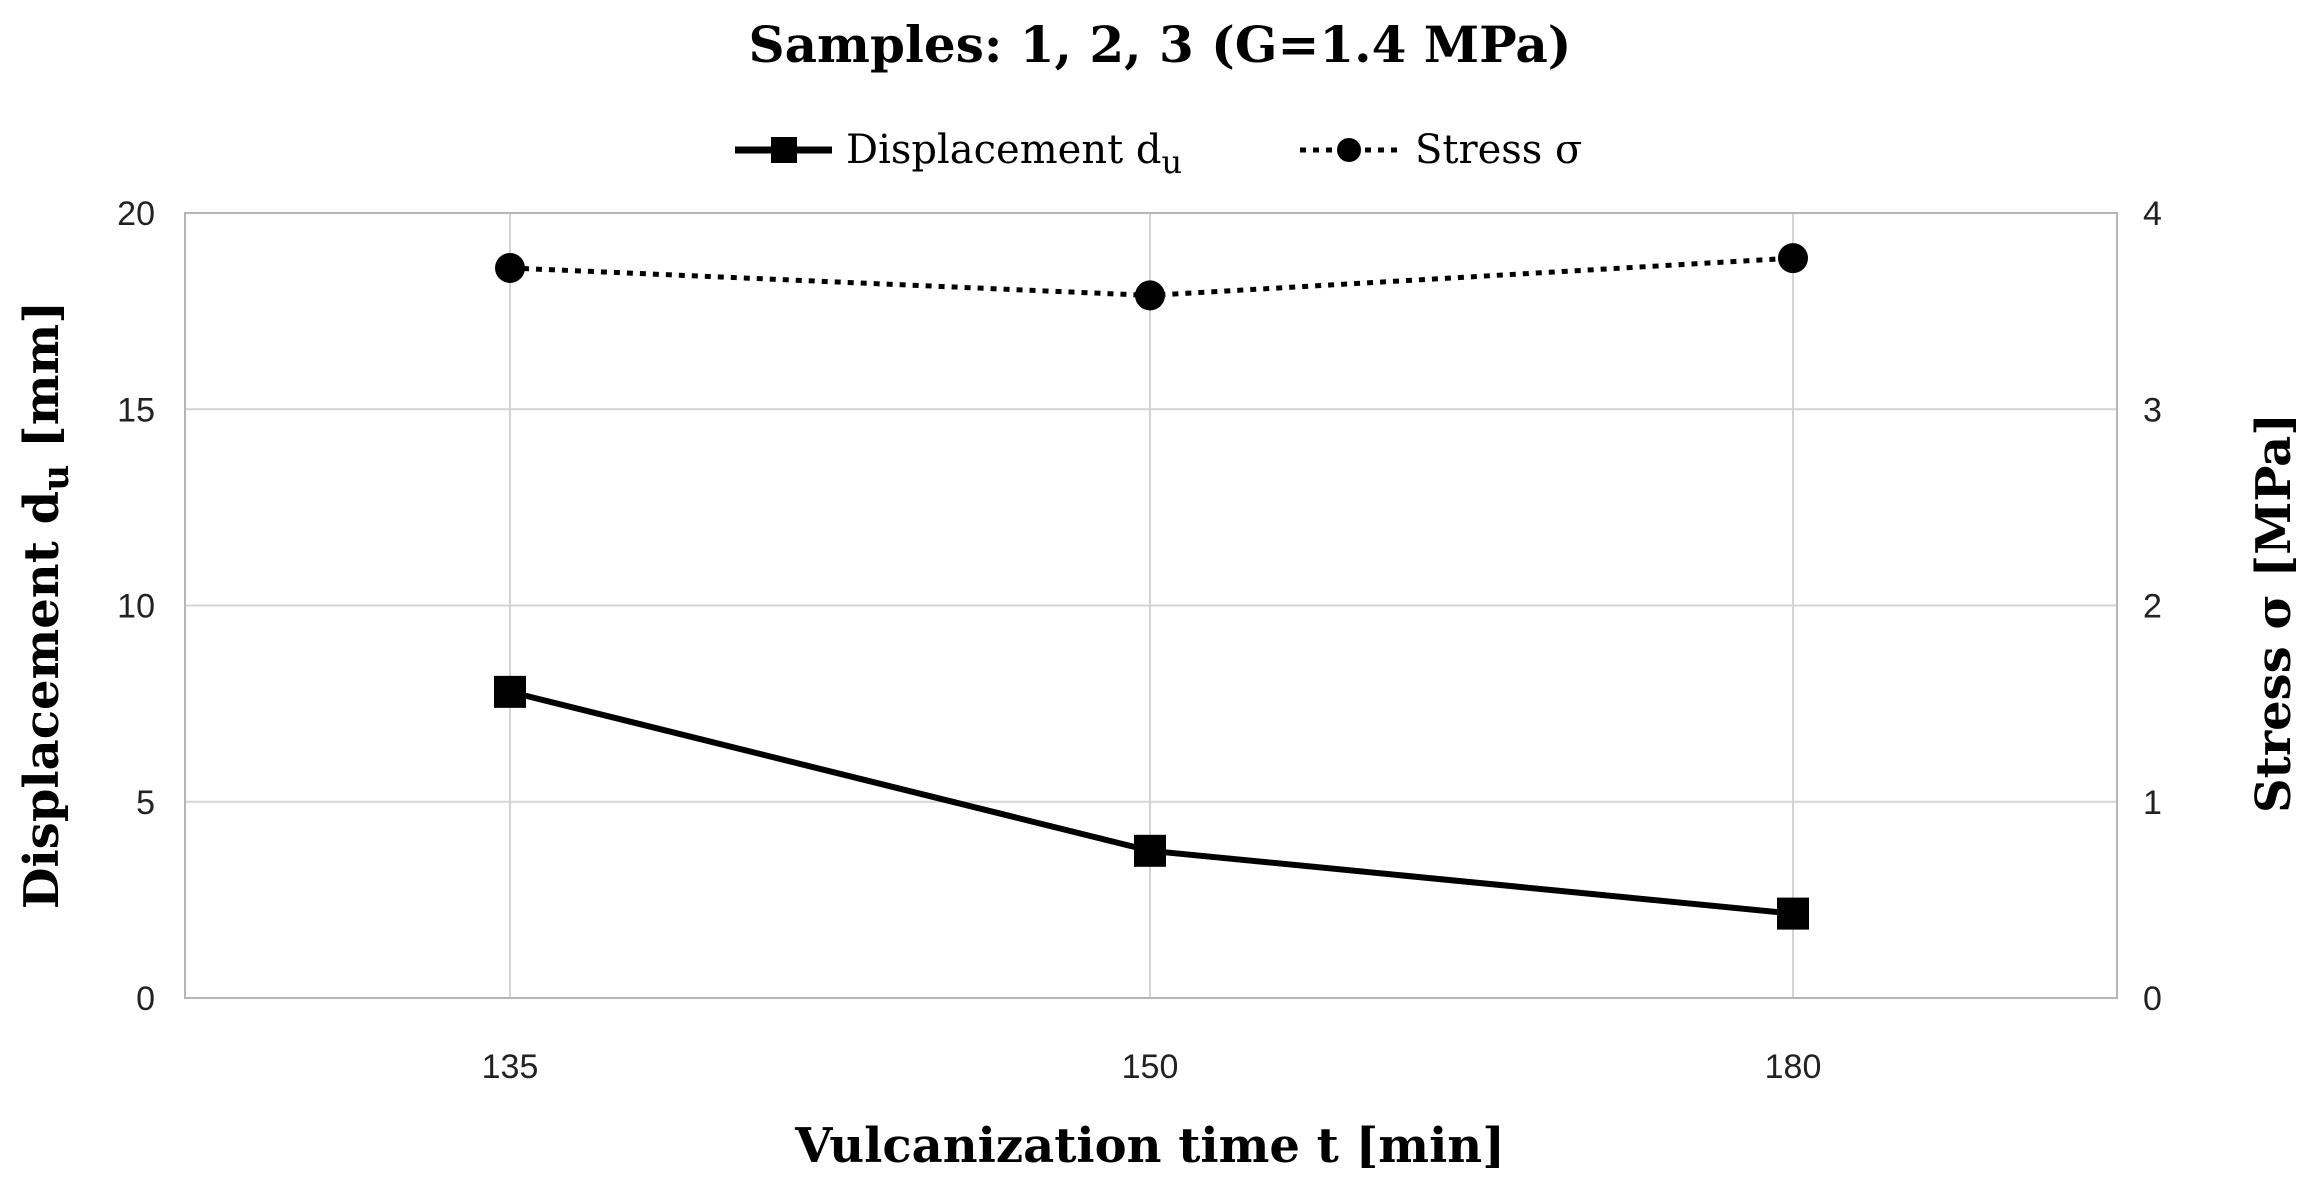 This screenshot has height=1188, width=2321. What do you see at coordinates (145, 803) in the screenshot?
I see `y-left-tick-label: 5` at bounding box center [145, 803].